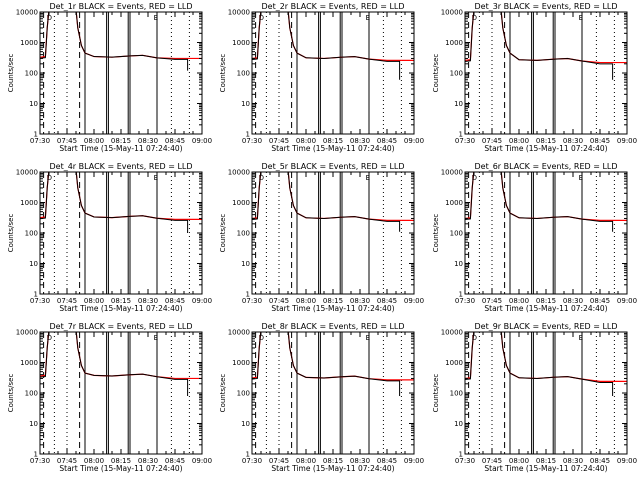  What do you see at coordinates (332, 6) in the screenshot?
I see `panel-title: Det_2r BLACK = Events, RED = LLD` at bounding box center [332, 6].